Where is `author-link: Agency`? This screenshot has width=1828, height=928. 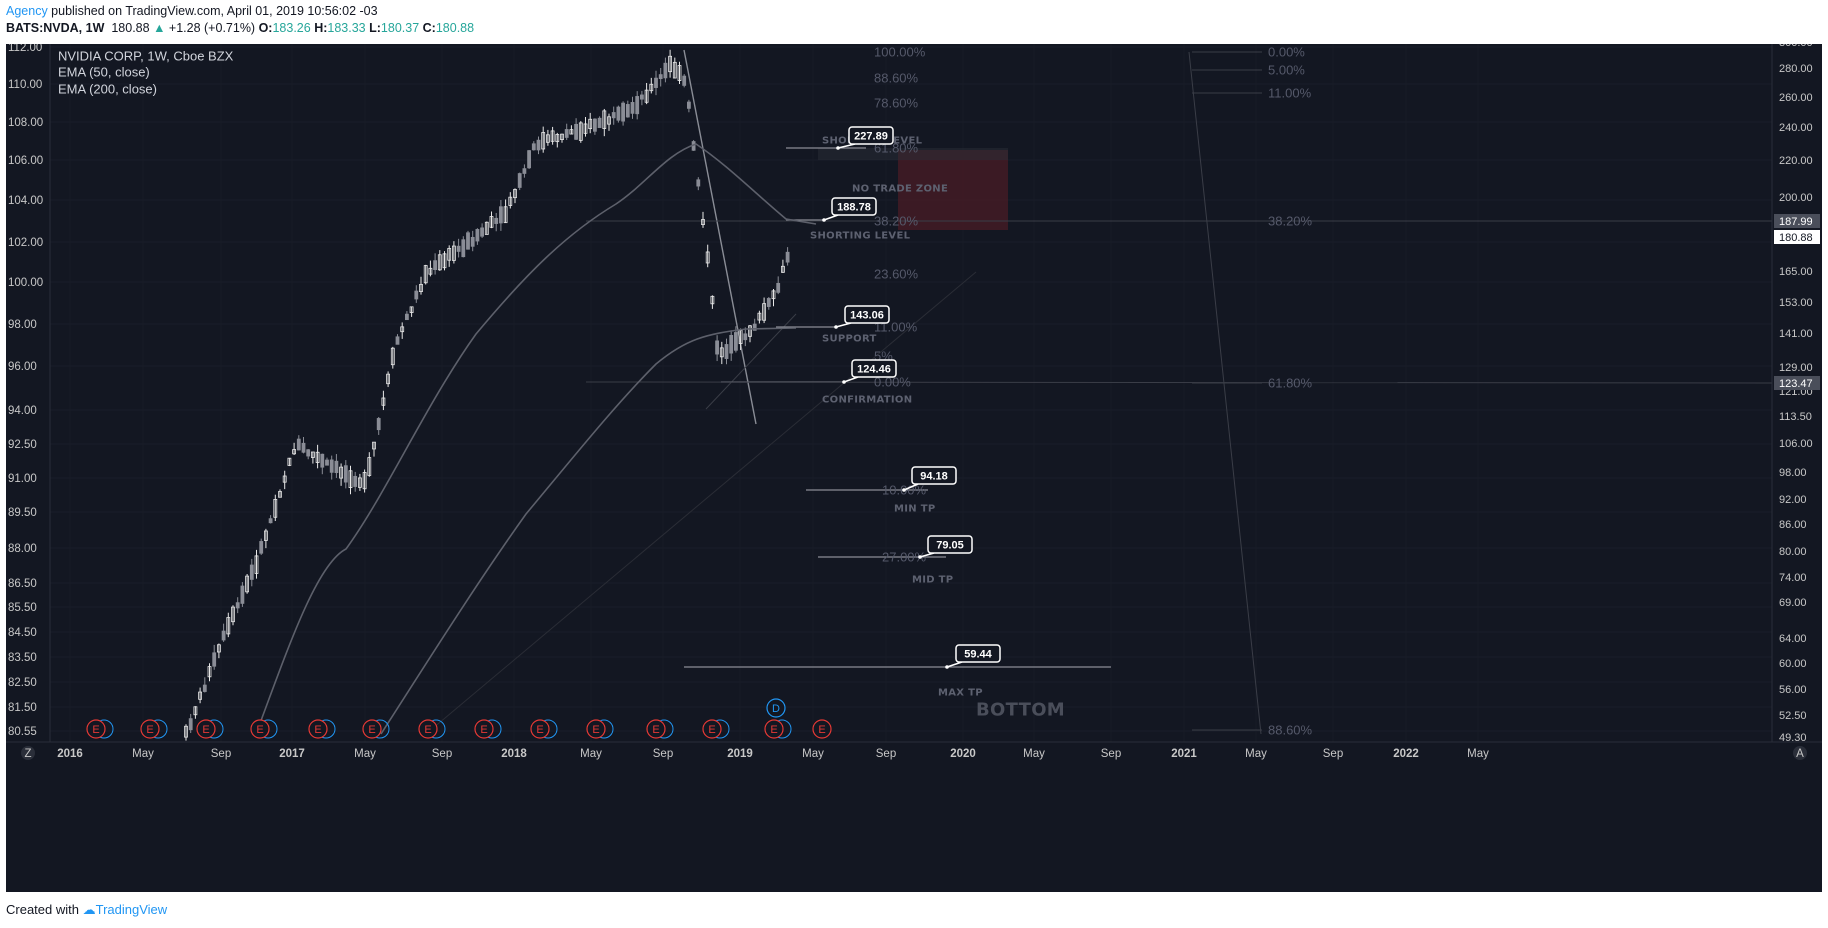 author-link: Agency is located at coordinates (27, 11).